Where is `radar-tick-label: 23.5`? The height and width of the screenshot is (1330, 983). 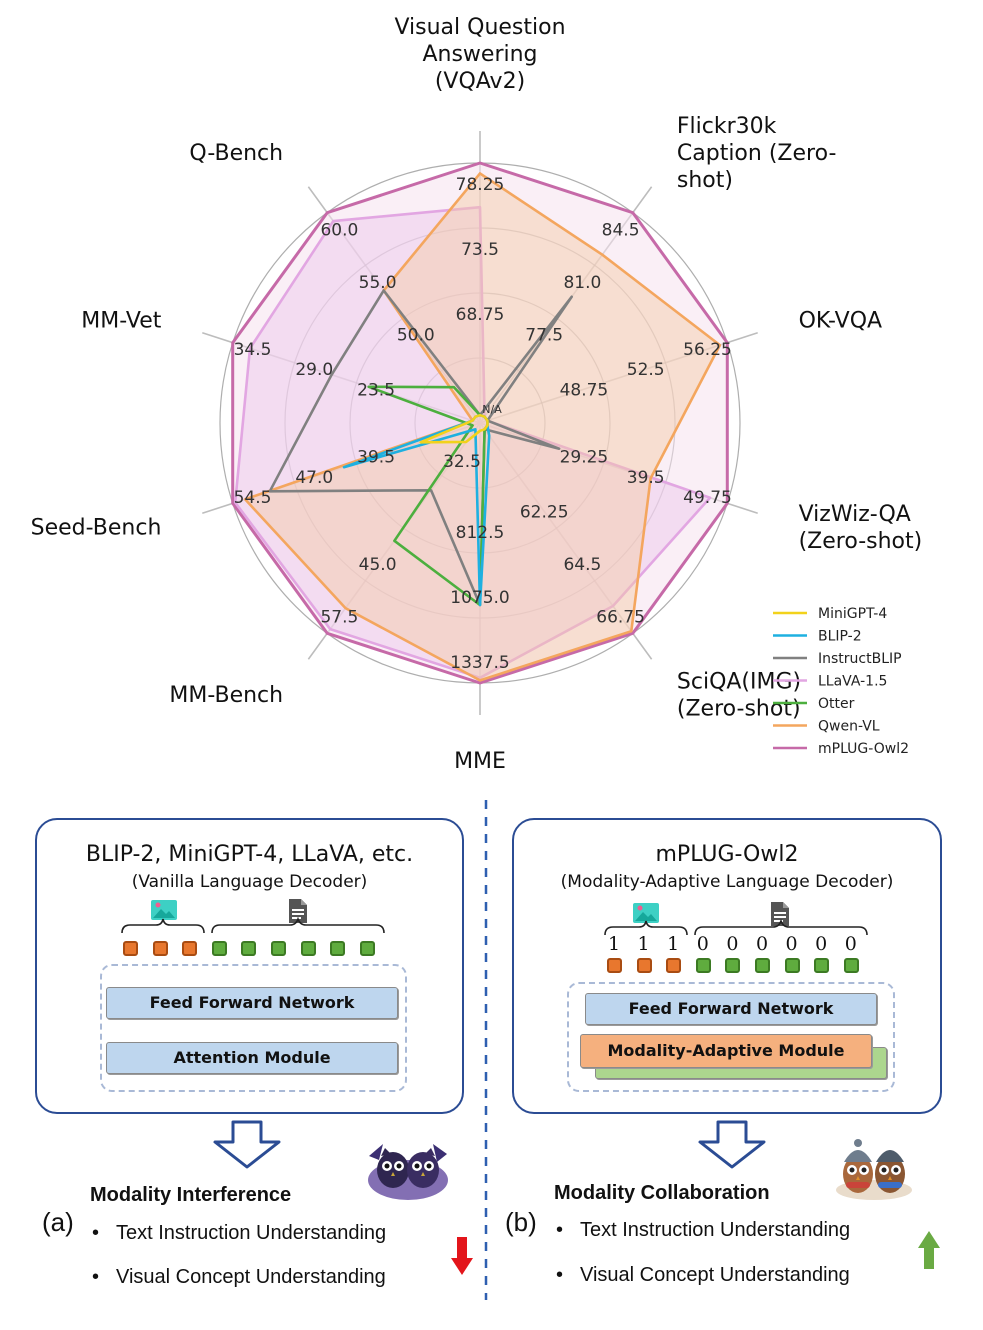 radar-tick-label: 23.5 is located at coordinates (376, 390).